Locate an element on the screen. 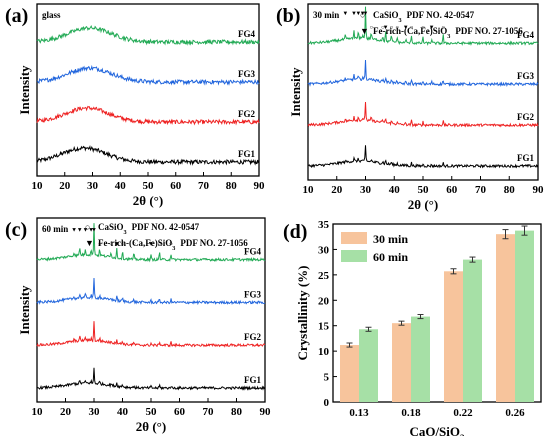 This screenshot has height=436, width=550. y-tick-label: 10 is located at coordinates (324, 352).